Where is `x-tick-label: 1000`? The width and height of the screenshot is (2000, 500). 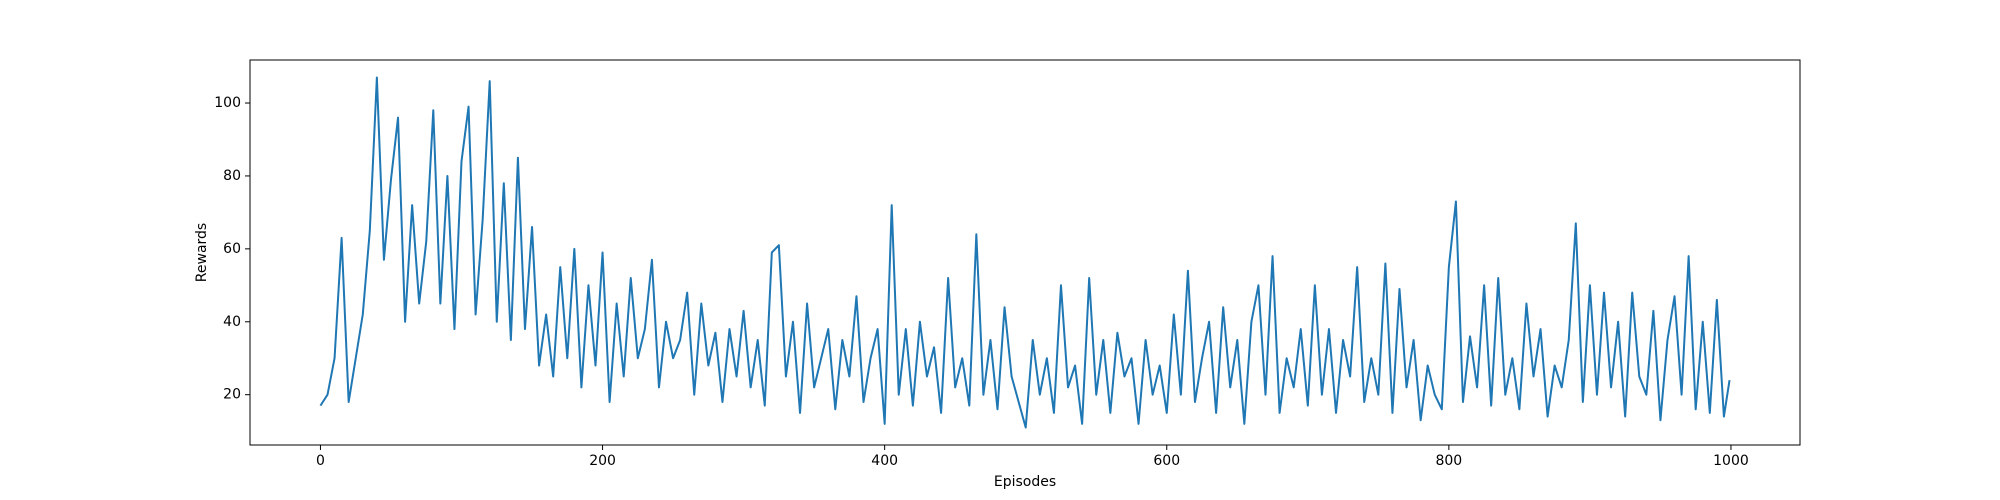 x-tick-label: 1000 is located at coordinates (1731, 461).